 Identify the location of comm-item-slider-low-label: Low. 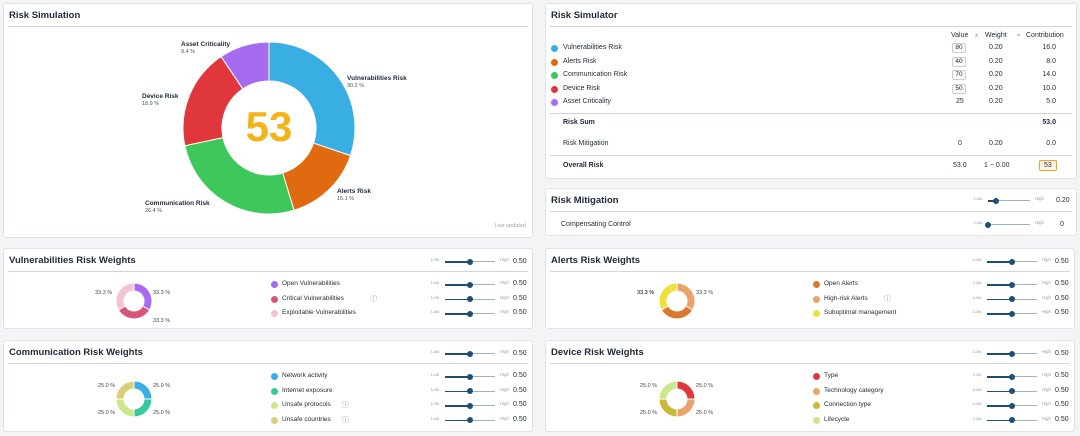
(435, 418).